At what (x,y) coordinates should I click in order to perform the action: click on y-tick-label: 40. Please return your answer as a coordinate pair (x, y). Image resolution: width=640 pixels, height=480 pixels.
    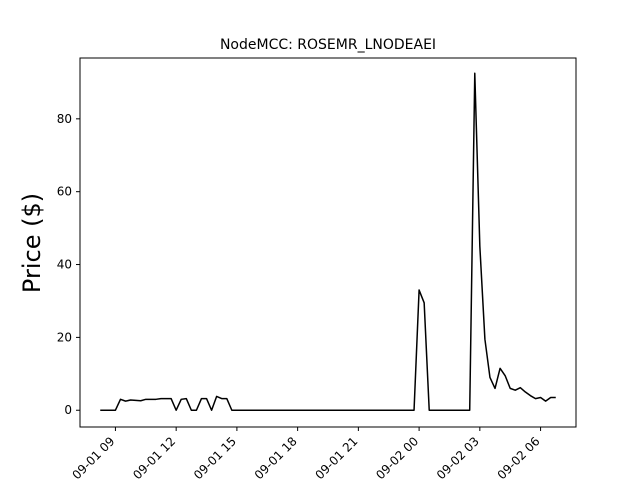
    Looking at the image, I should click on (64, 265).